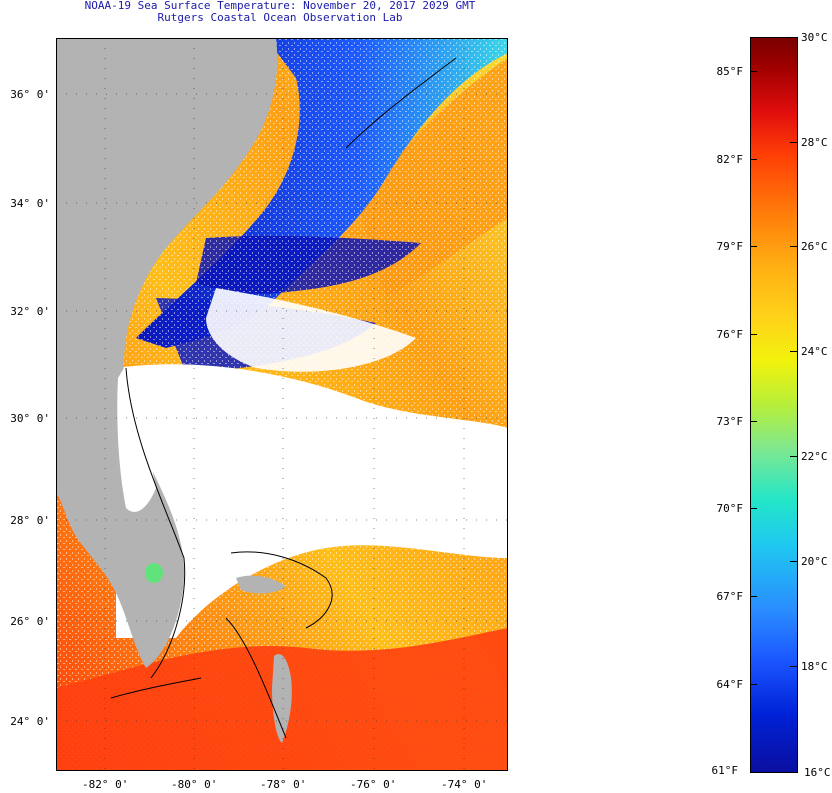  Describe the element at coordinates (814, 37) in the screenshot. I see `celsius-label: 30°C` at that location.